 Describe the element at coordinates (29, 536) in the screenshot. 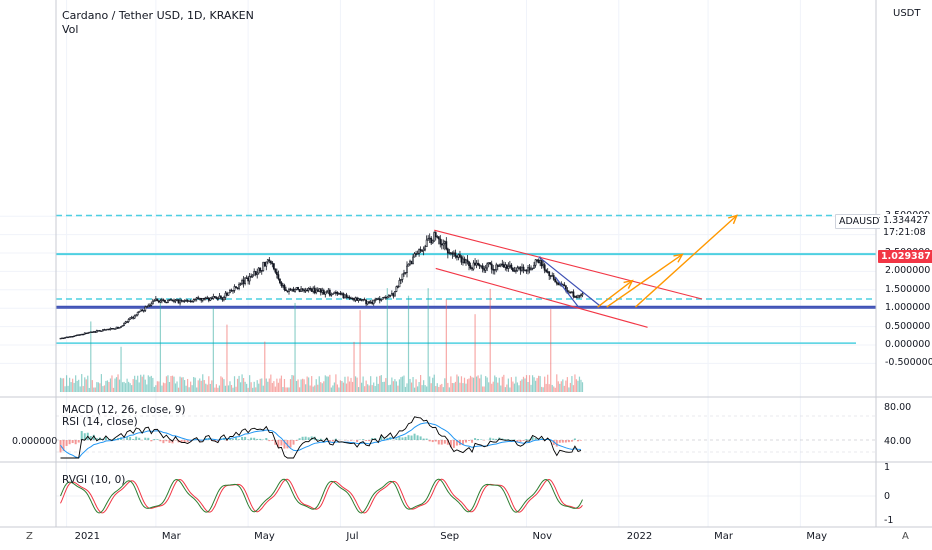

I see `zoom-reset-button: Z` at that location.